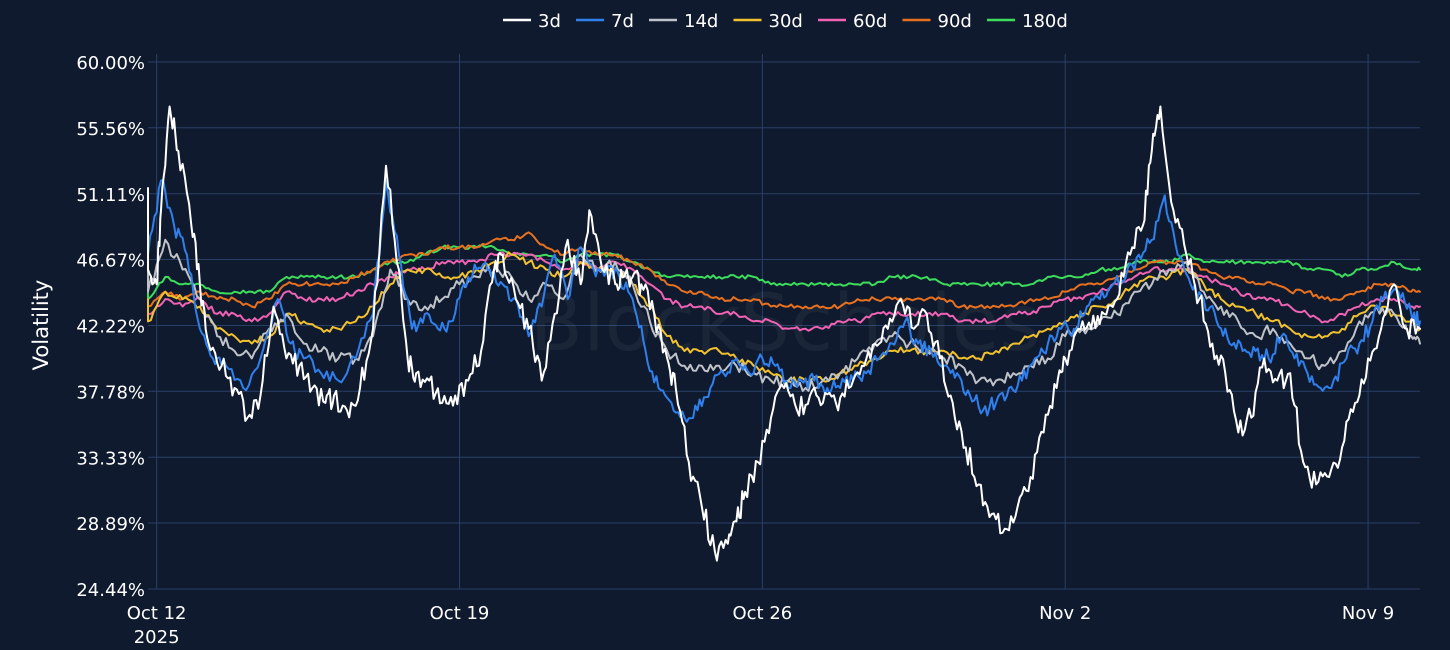 This screenshot has width=1450, height=650. I want to click on y-tick-label: 28.89%, so click(110, 524).